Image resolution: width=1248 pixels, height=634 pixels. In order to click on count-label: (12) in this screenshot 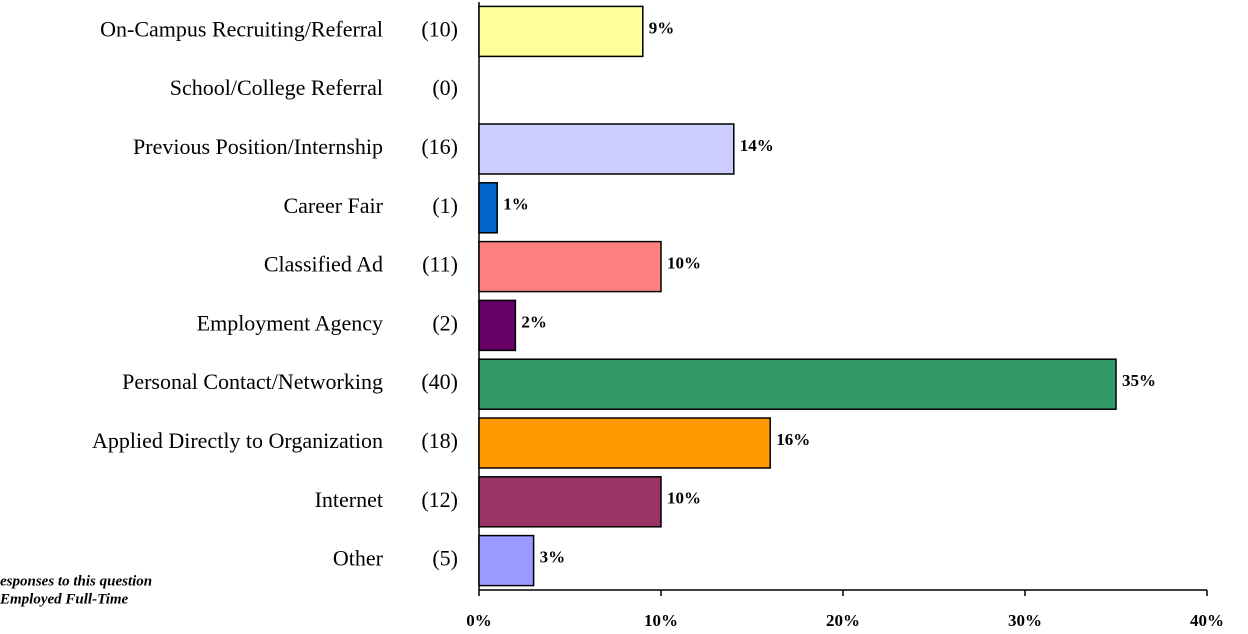, I will do `click(439, 499)`.